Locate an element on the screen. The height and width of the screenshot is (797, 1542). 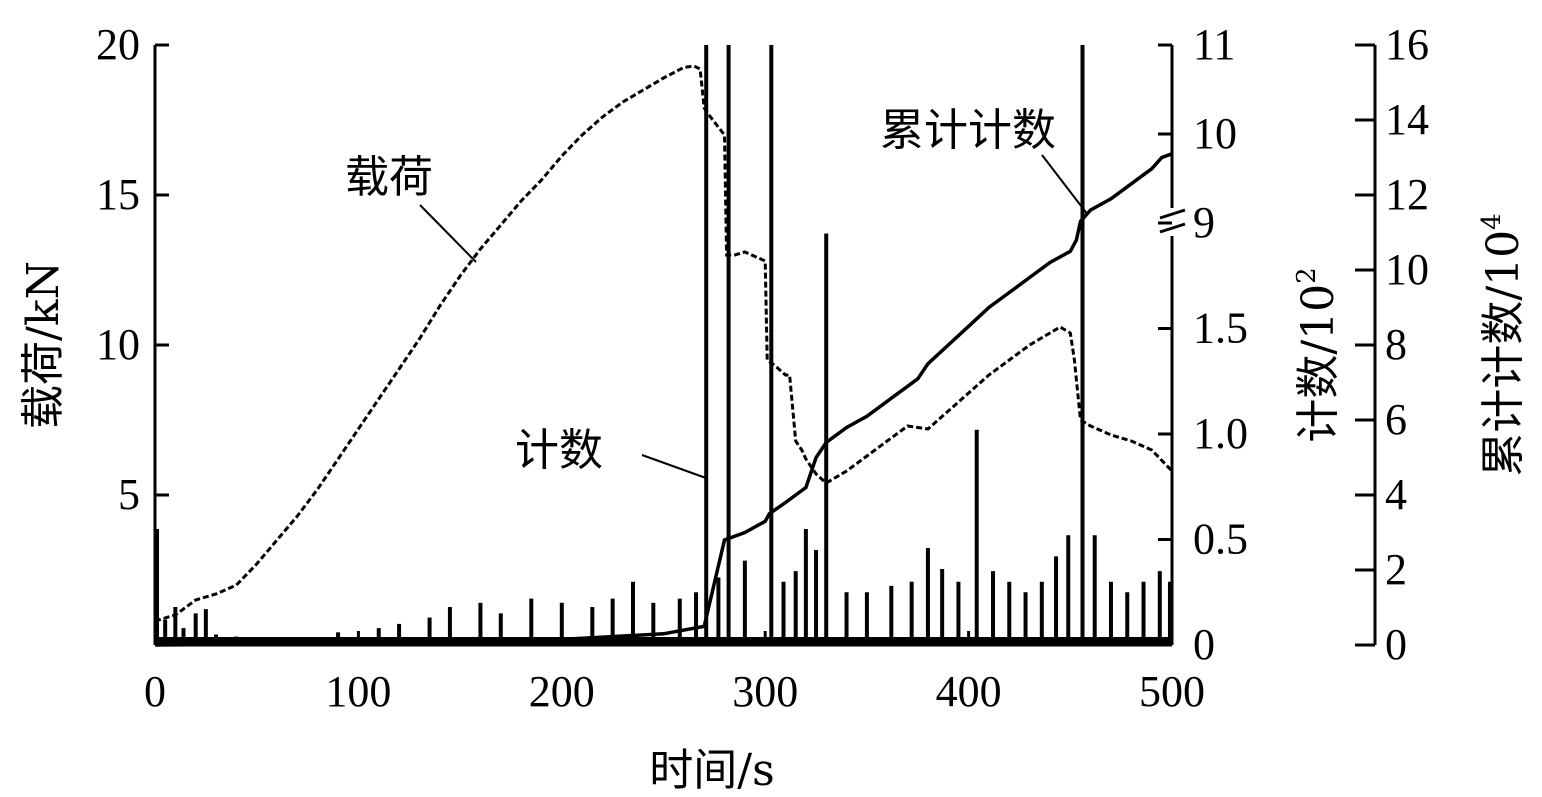
count-tick-label: 0.5 is located at coordinates (1220, 539).